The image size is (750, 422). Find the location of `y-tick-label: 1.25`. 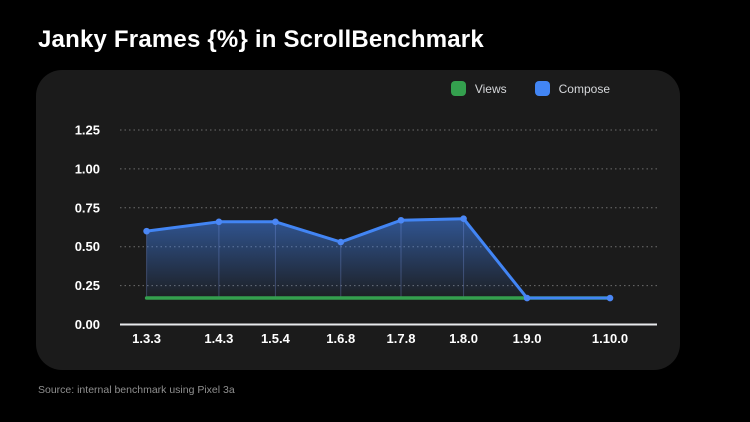

y-tick-label: 1.25 is located at coordinates (87, 130).